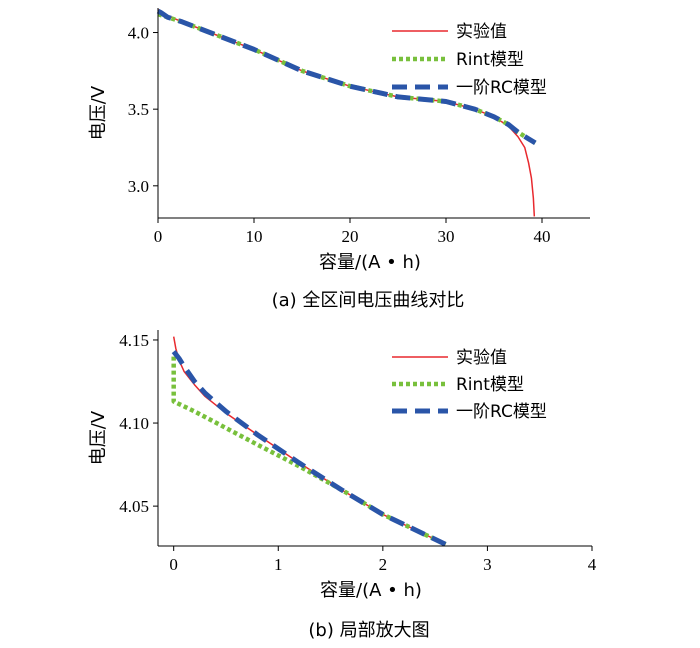 This screenshot has height=648, width=700. What do you see at coordinates (138, 109) in the screenshot?
I see `y-tick-label: 3.5` at bounding box center [138, 109].